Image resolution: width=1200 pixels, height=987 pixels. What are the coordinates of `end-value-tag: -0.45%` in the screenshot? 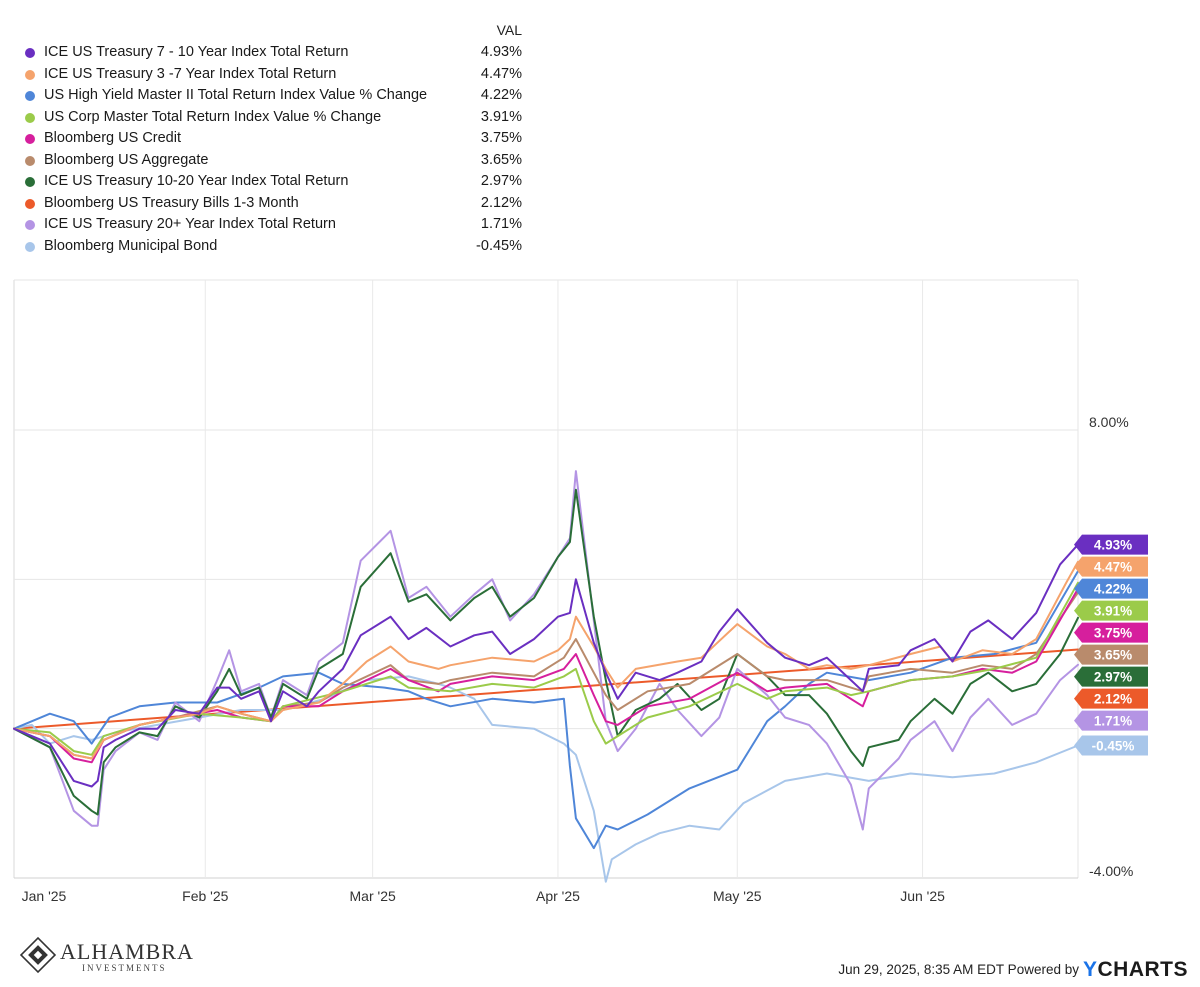 It's located at (1111, 745).